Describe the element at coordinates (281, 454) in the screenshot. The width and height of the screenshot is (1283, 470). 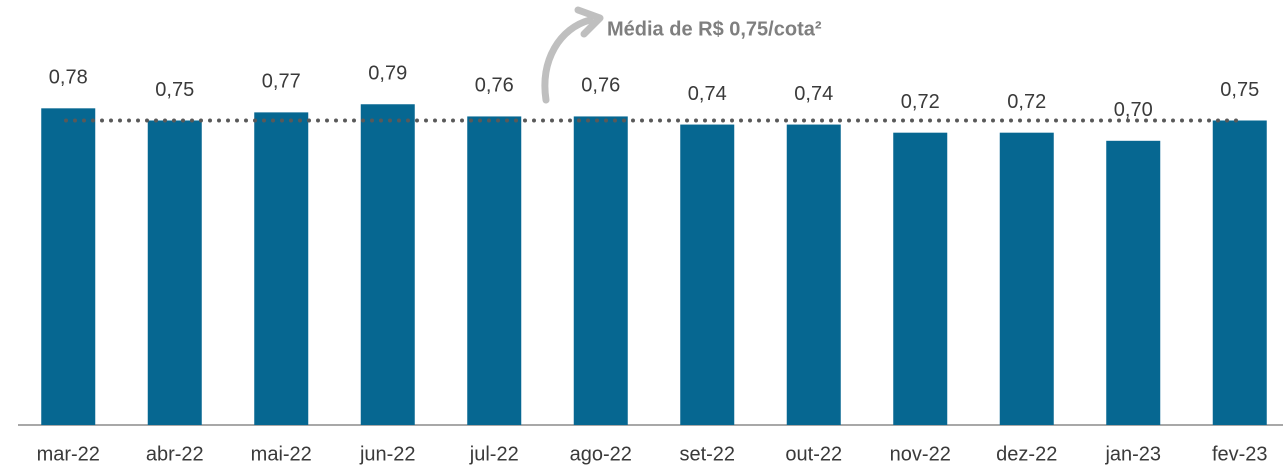
I see `x-tick-label: mai-22` at that location.